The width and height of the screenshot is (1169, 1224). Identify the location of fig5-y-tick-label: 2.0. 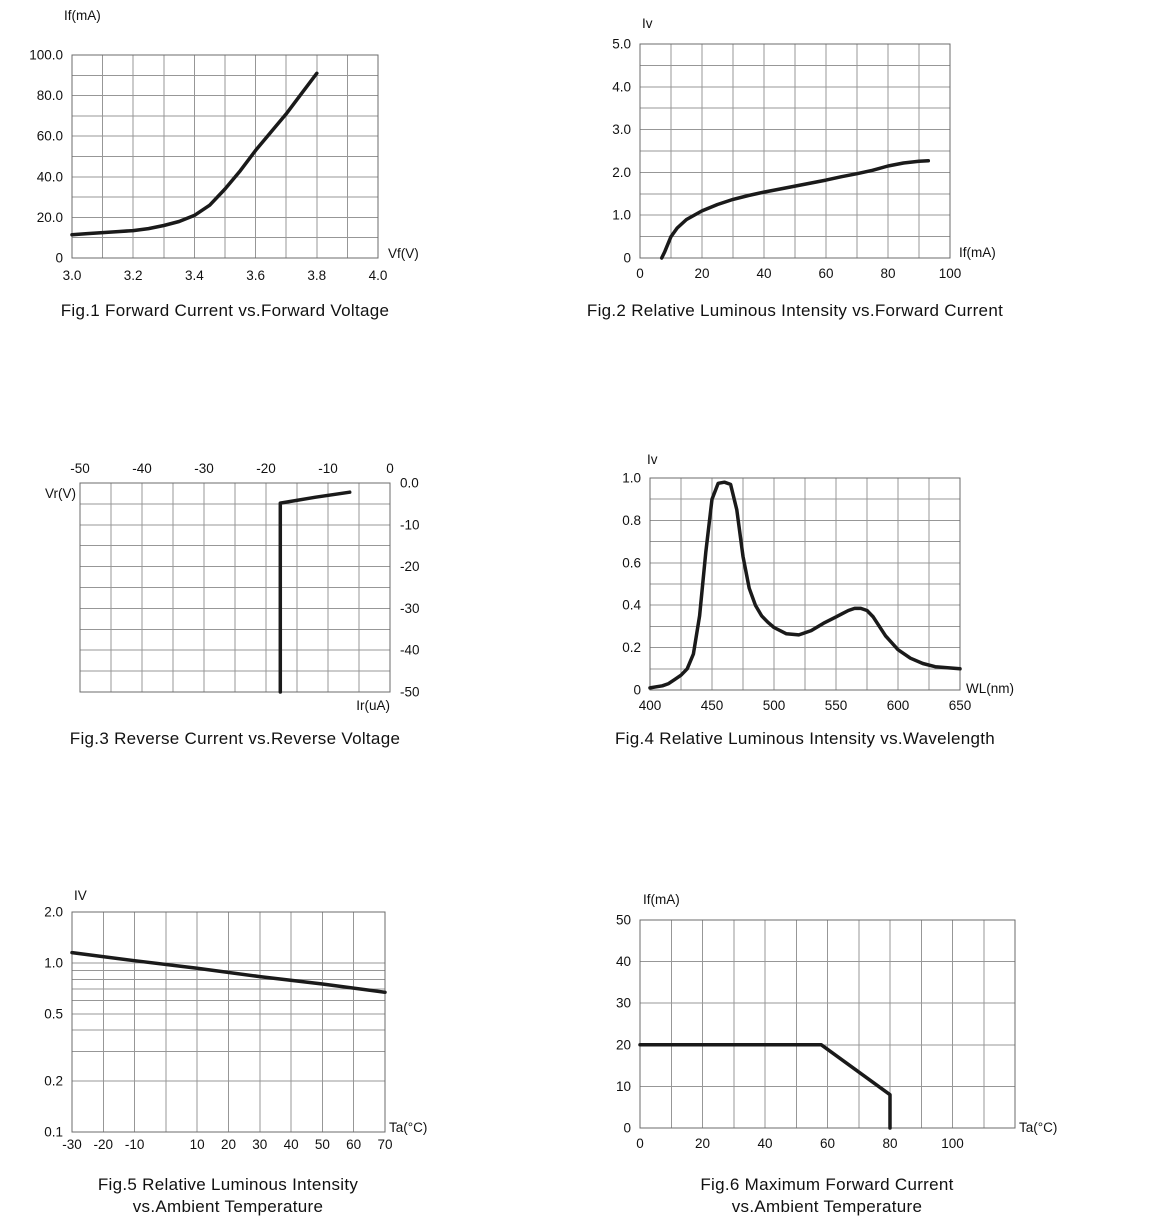
(53, 912).